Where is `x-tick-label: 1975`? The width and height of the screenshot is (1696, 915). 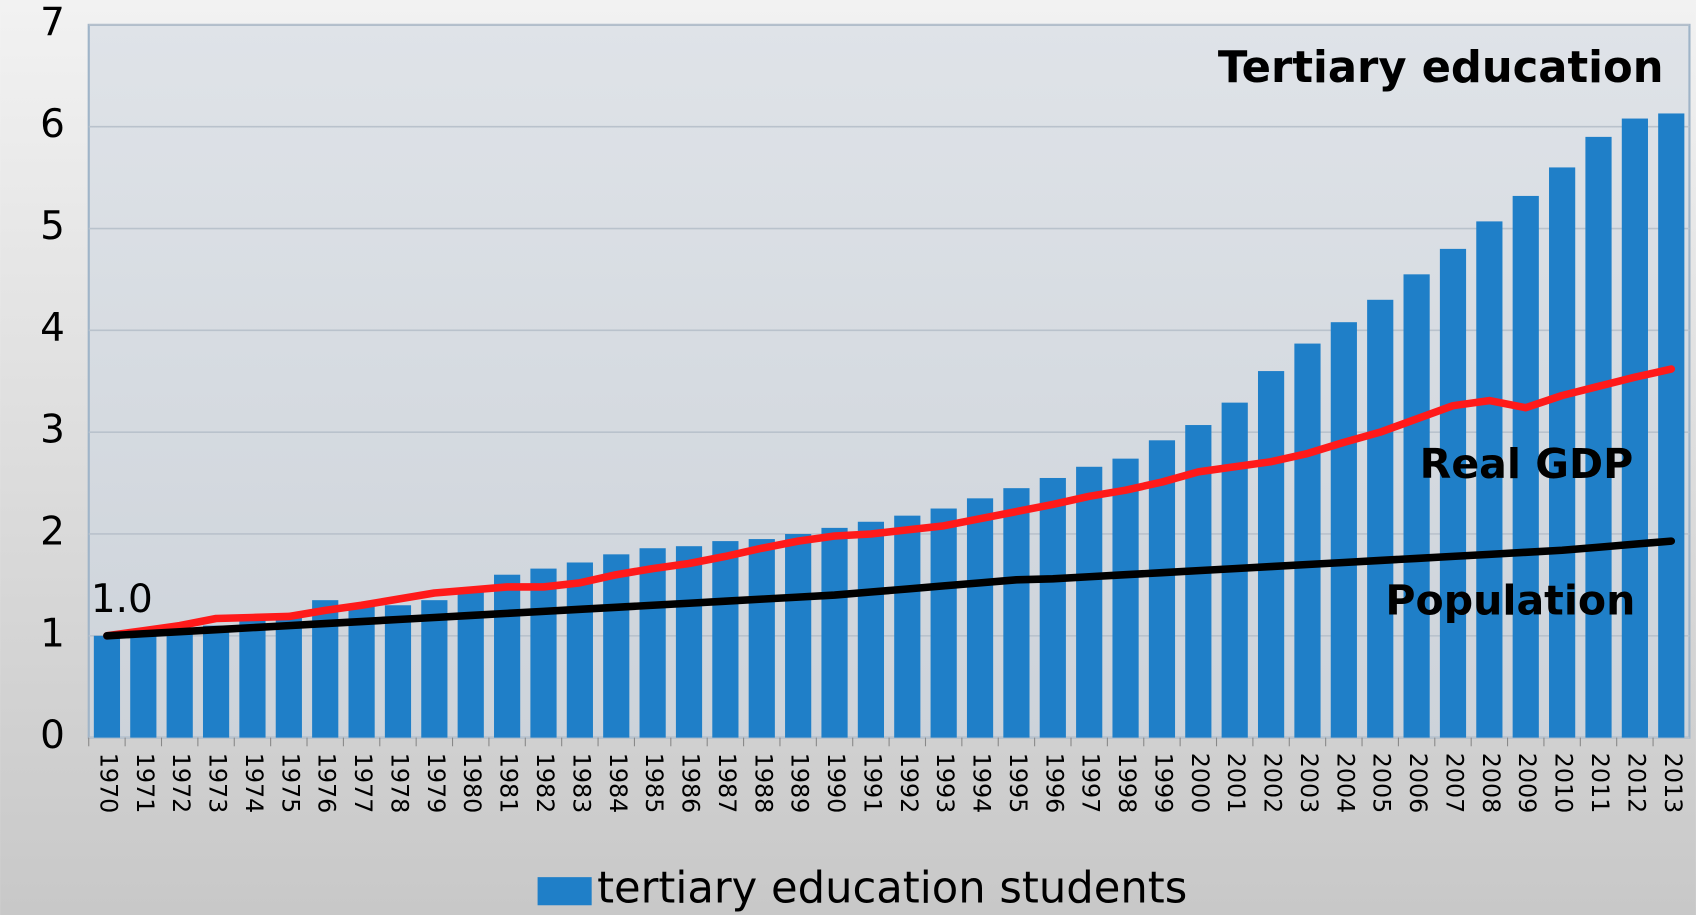
x-tick-label: 1975 is located at coordinates (290, 783).